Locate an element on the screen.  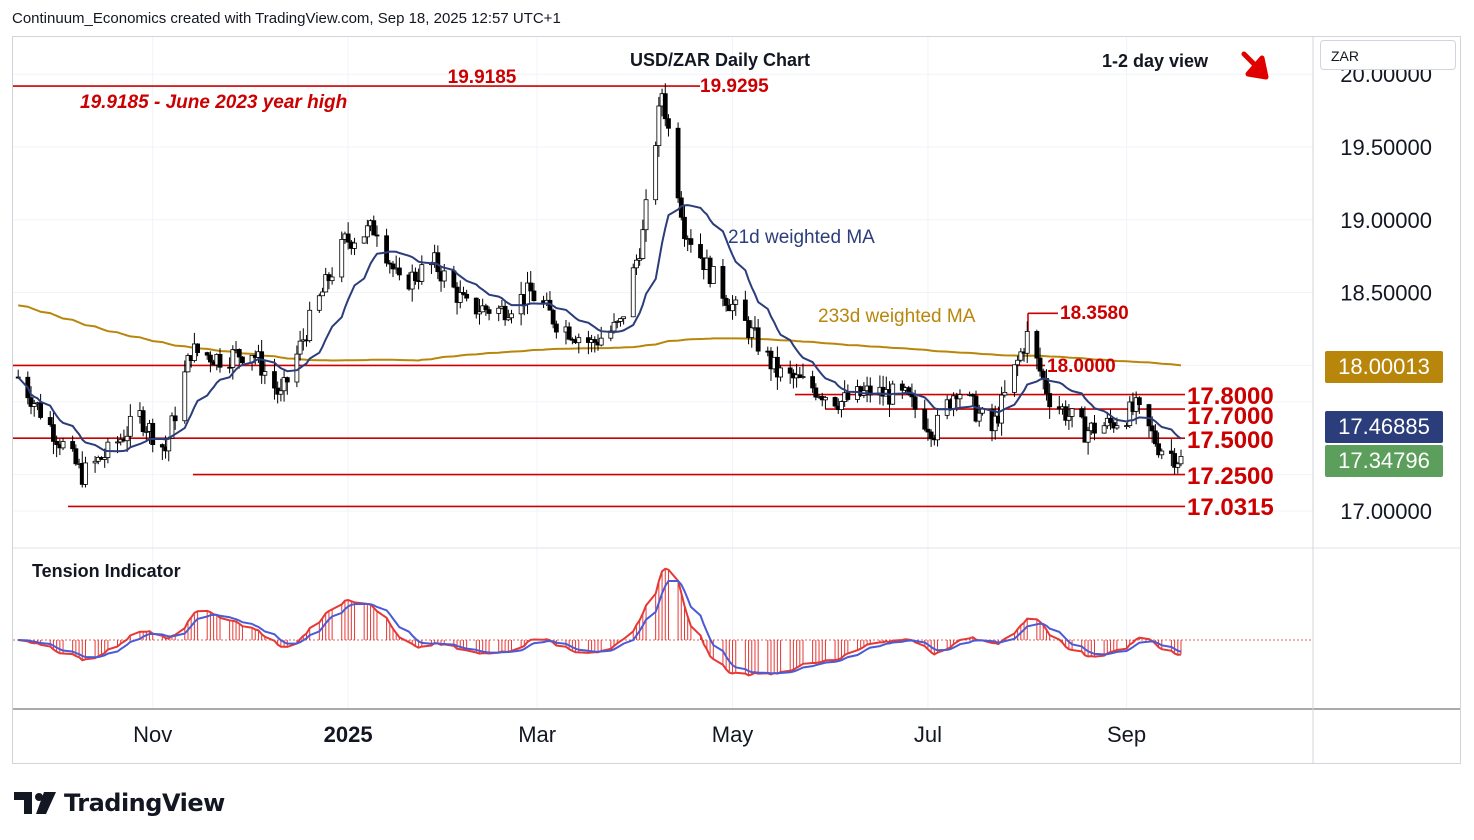
view-label: 1-2 day view is located at coordinates (1155, 61).